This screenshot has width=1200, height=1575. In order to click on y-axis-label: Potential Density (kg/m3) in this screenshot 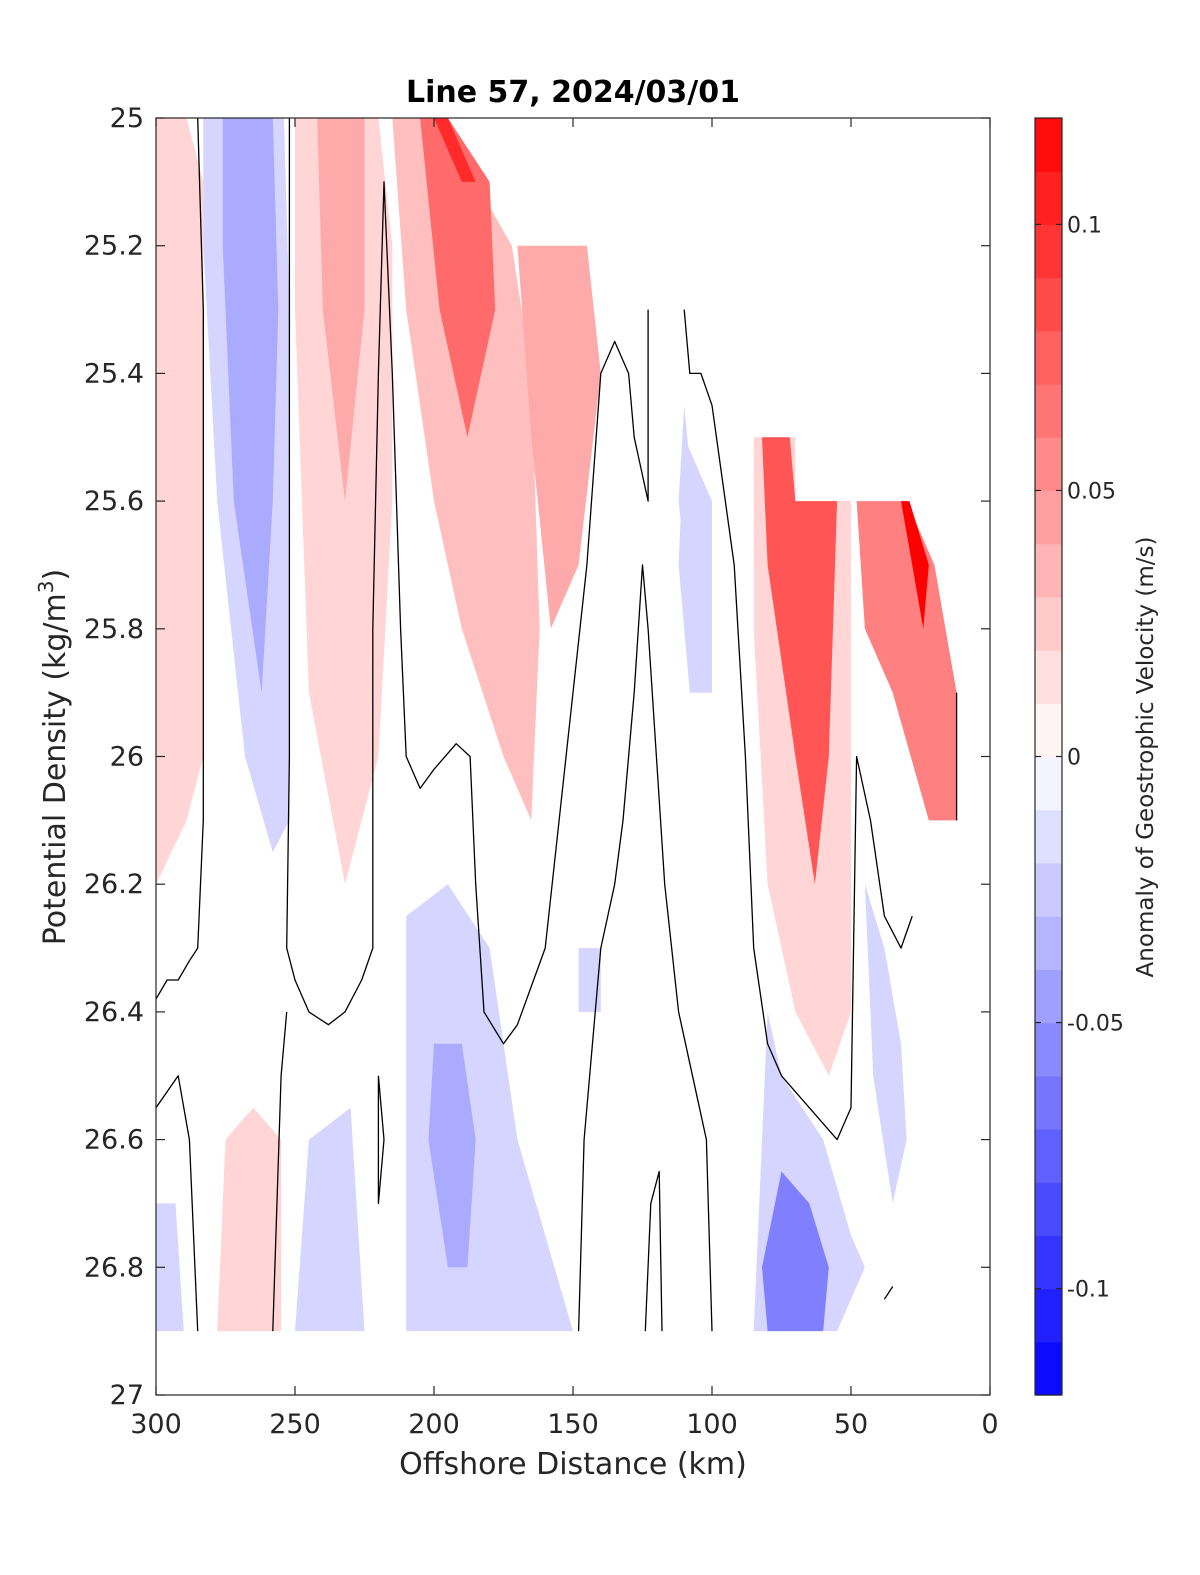, I will do `click(53, 757)`.